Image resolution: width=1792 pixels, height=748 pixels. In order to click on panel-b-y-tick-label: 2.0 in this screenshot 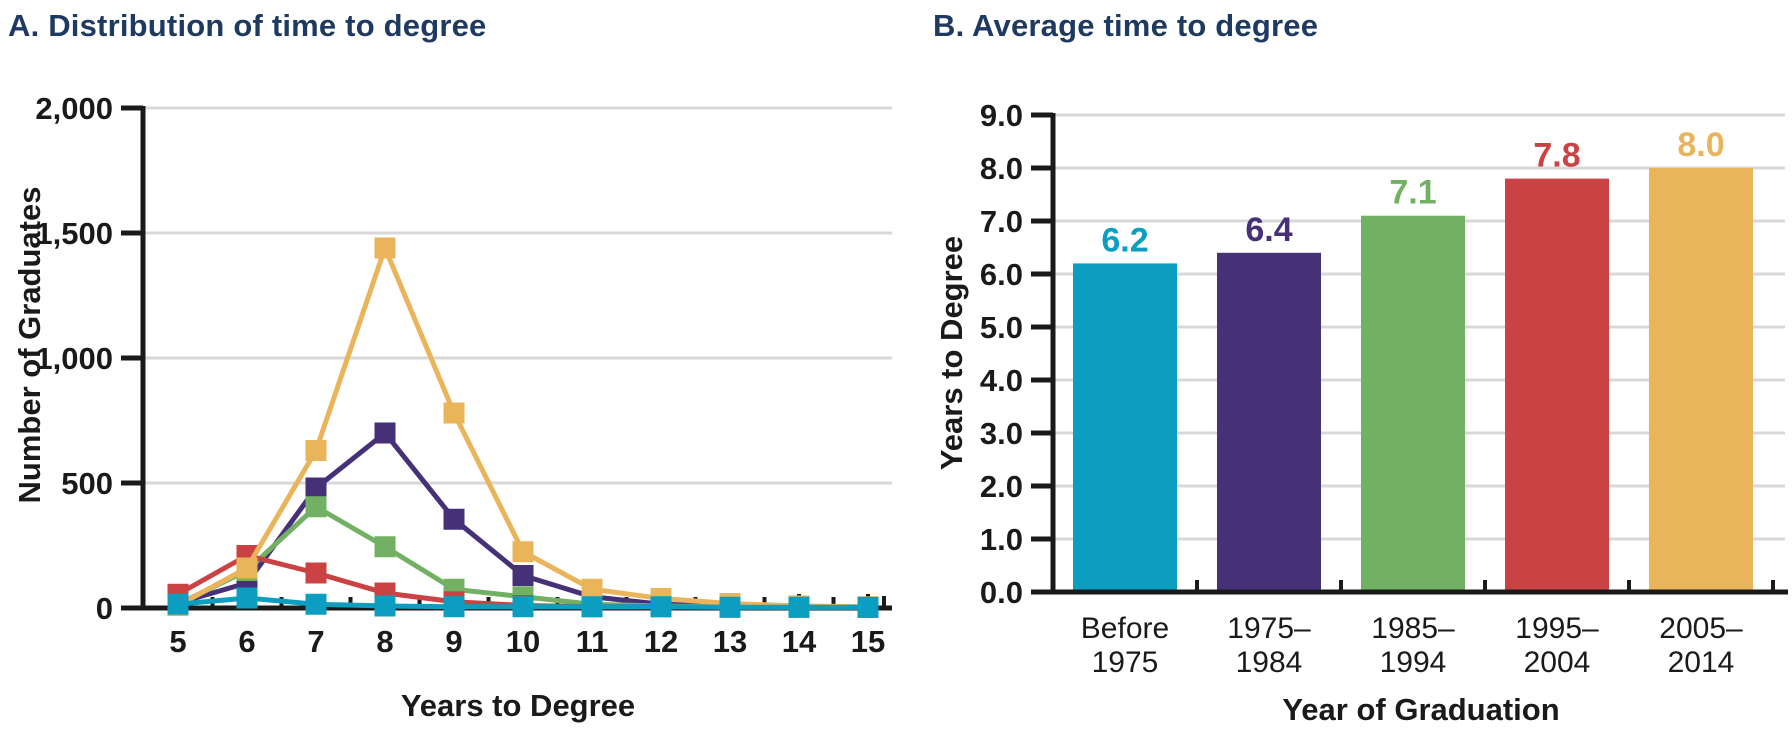, I will do `click(1001, 486)`.